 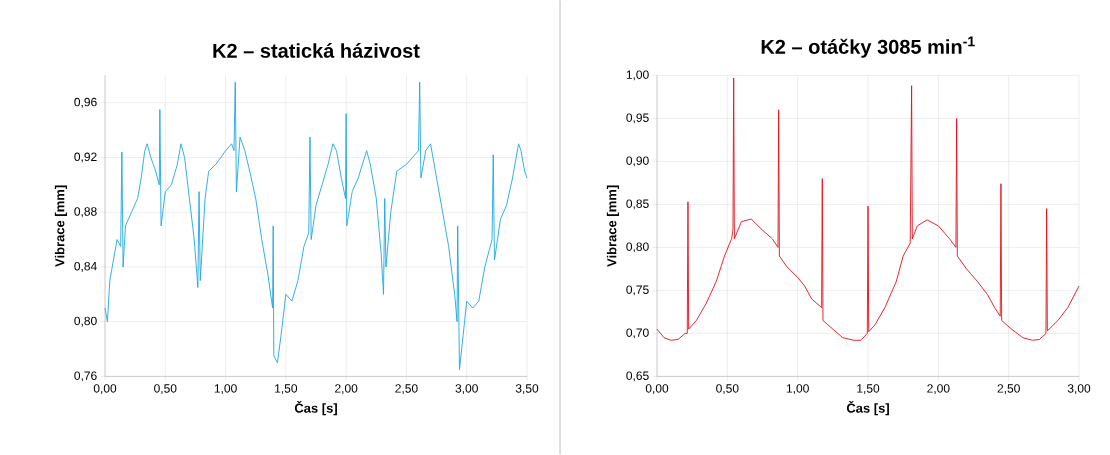 What do you see at coordinates (637, 290) in the screenshot?
I see `y-tick-label: 0,75` at bounding box center [637, 290].